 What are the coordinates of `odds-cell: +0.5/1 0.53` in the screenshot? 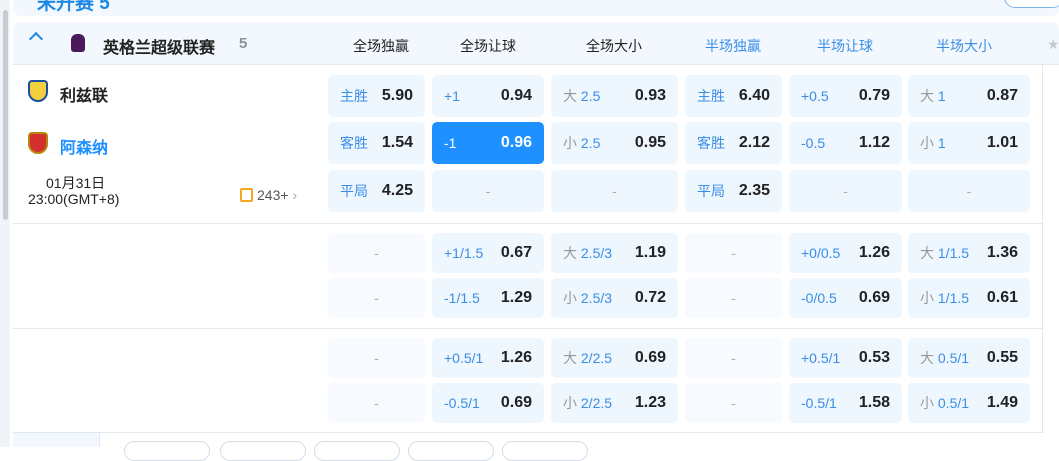 It's located at (845, 358).